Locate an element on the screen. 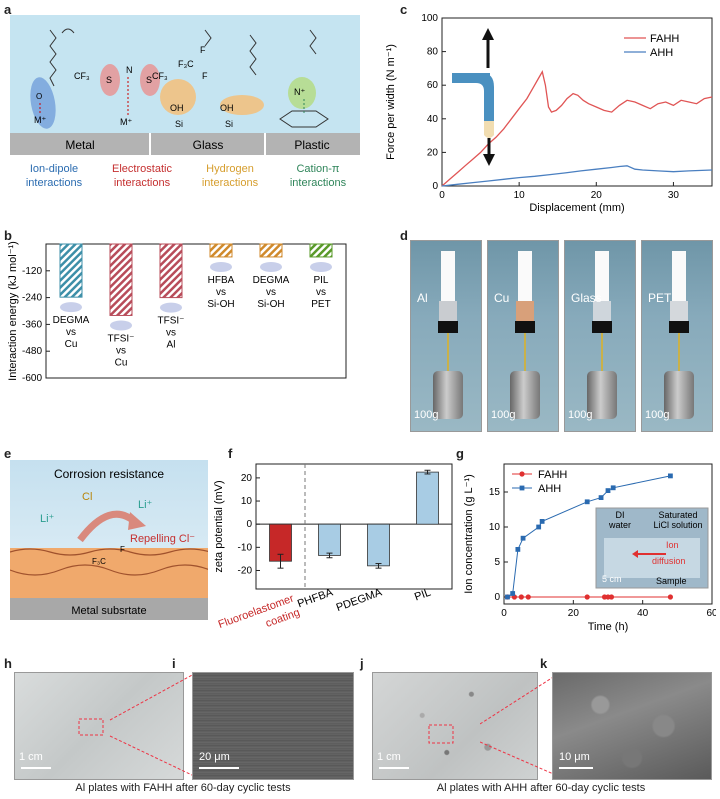  y-tick-label: -10 is located at coordinates (245, 547).